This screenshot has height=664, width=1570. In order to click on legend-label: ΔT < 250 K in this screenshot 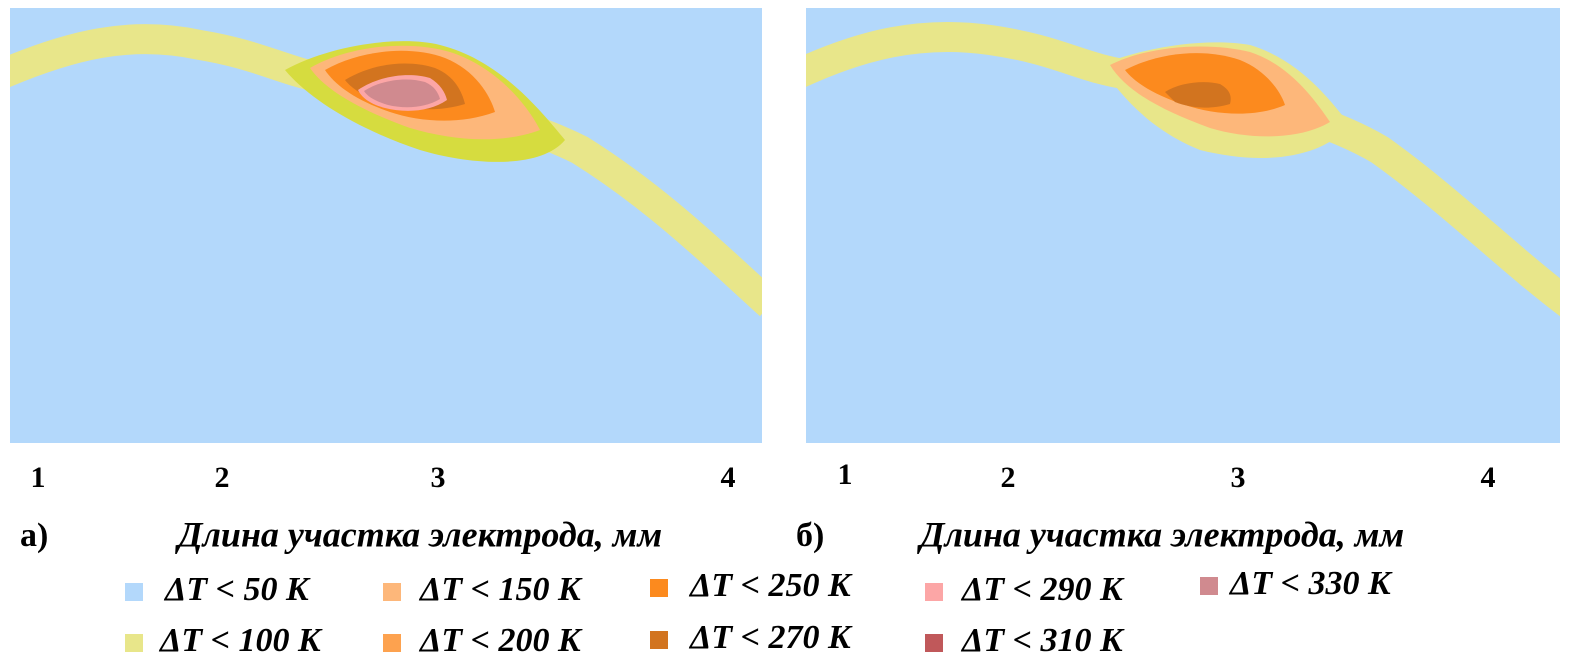, I will do `click(770, 585)`.